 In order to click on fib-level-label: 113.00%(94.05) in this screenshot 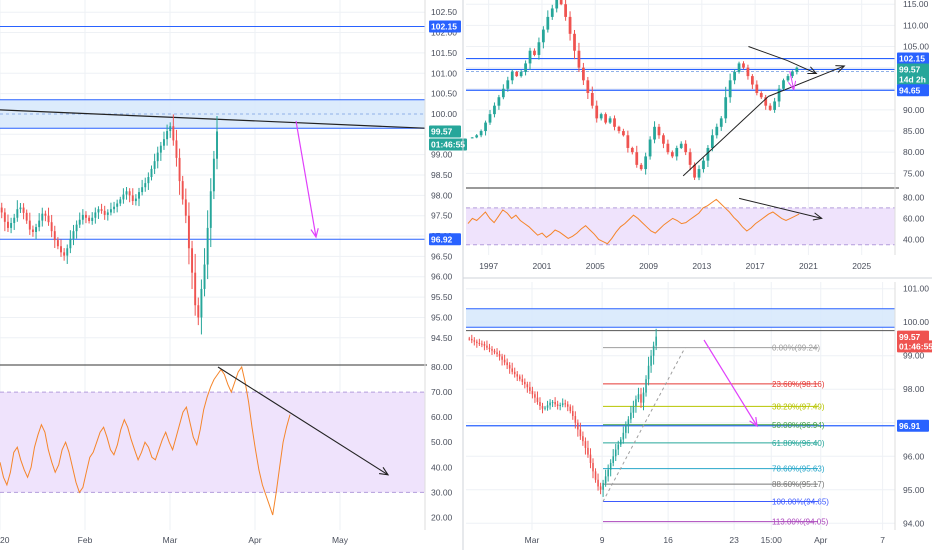, I will do `click(800, 522)`.